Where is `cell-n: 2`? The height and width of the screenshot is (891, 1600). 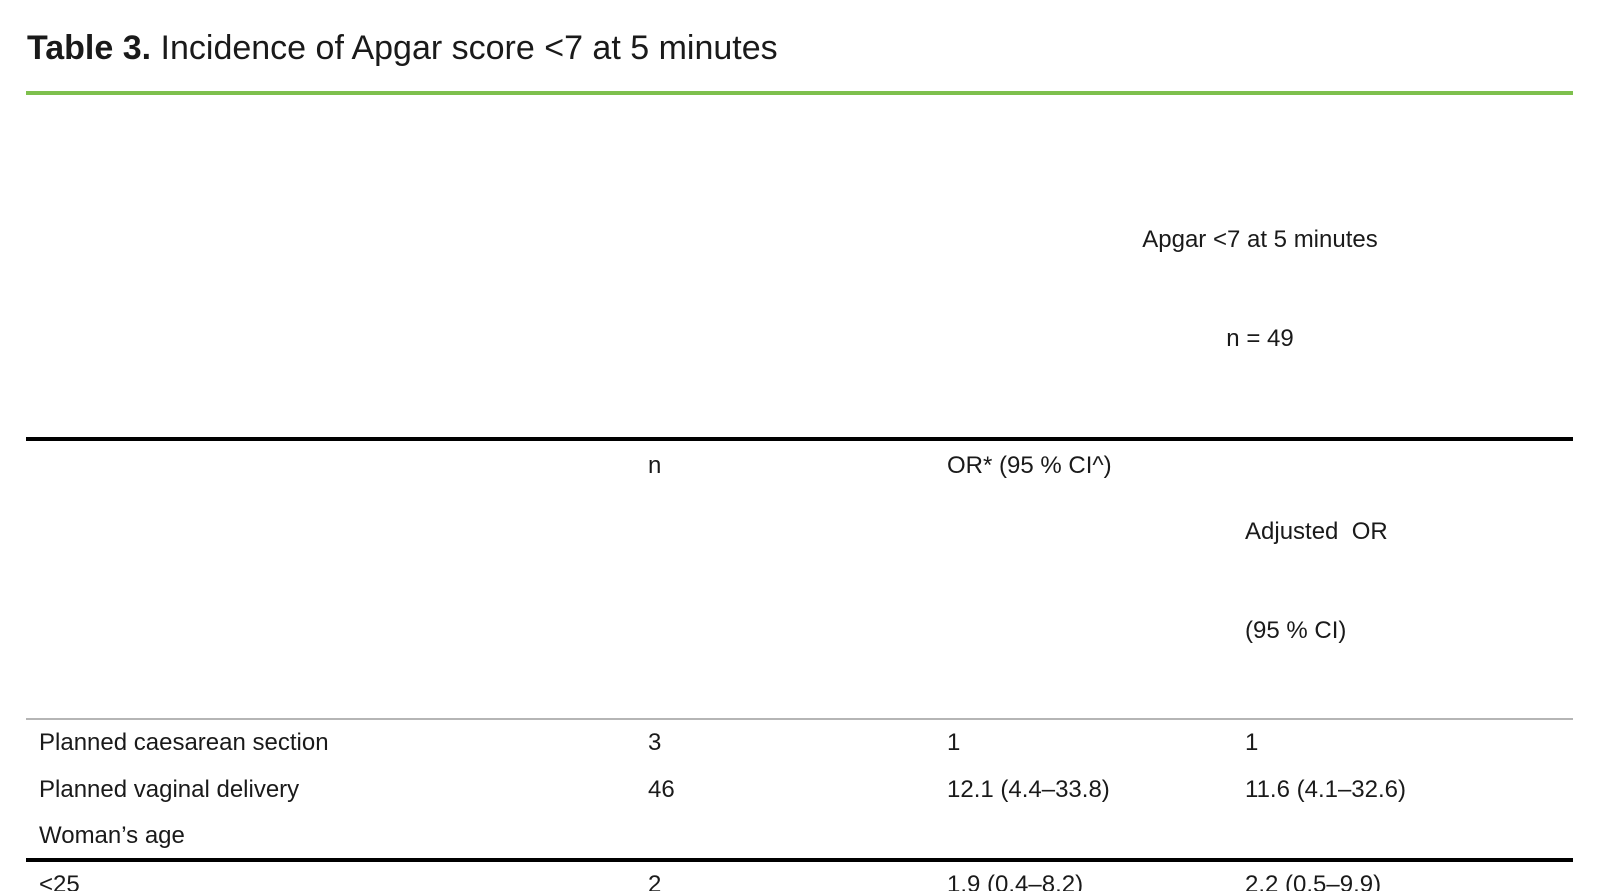
cell-n: 2 is located at coordinates (655, 880).